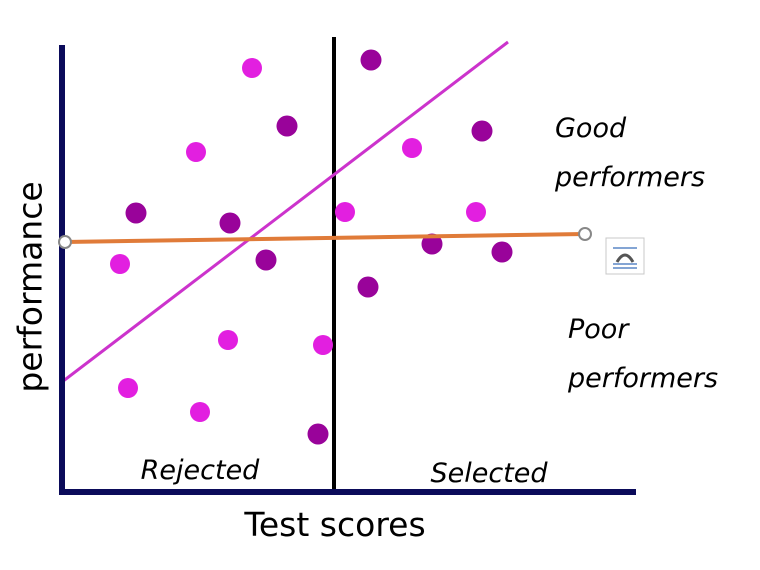  I want to click on region-label: Selected, so click(489, 473).